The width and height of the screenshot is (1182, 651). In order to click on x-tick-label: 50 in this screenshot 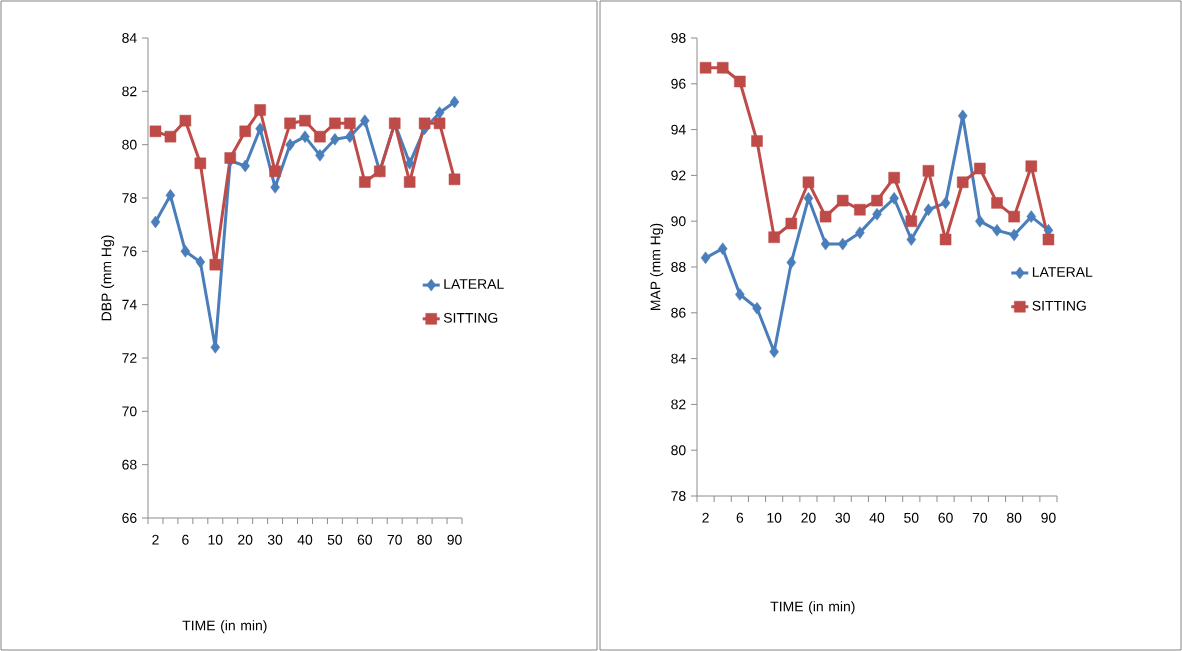, I will do `click(911, 517)`.